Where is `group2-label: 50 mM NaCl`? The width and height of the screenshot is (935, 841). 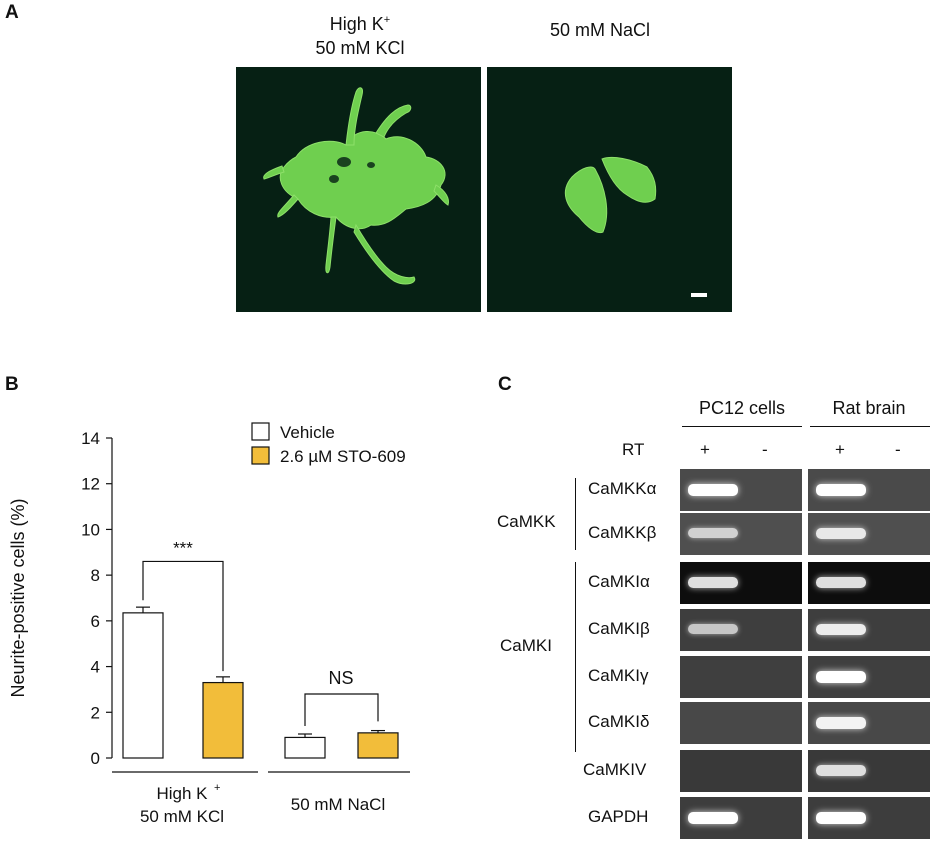 group2-label: 50 mM NaCl is located at coordinates (338, 804).